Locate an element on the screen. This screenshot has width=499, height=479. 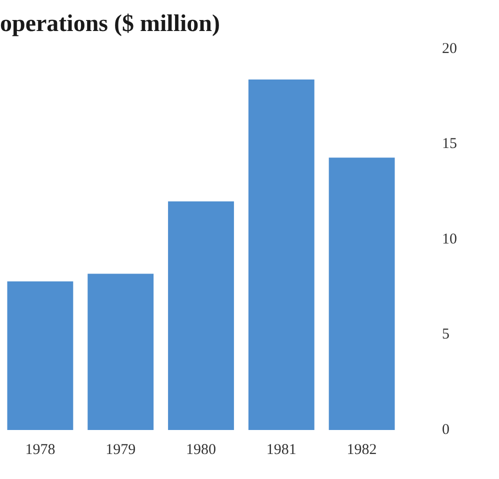
x-tick-label: 1978 is located at coordinates (40, 450).